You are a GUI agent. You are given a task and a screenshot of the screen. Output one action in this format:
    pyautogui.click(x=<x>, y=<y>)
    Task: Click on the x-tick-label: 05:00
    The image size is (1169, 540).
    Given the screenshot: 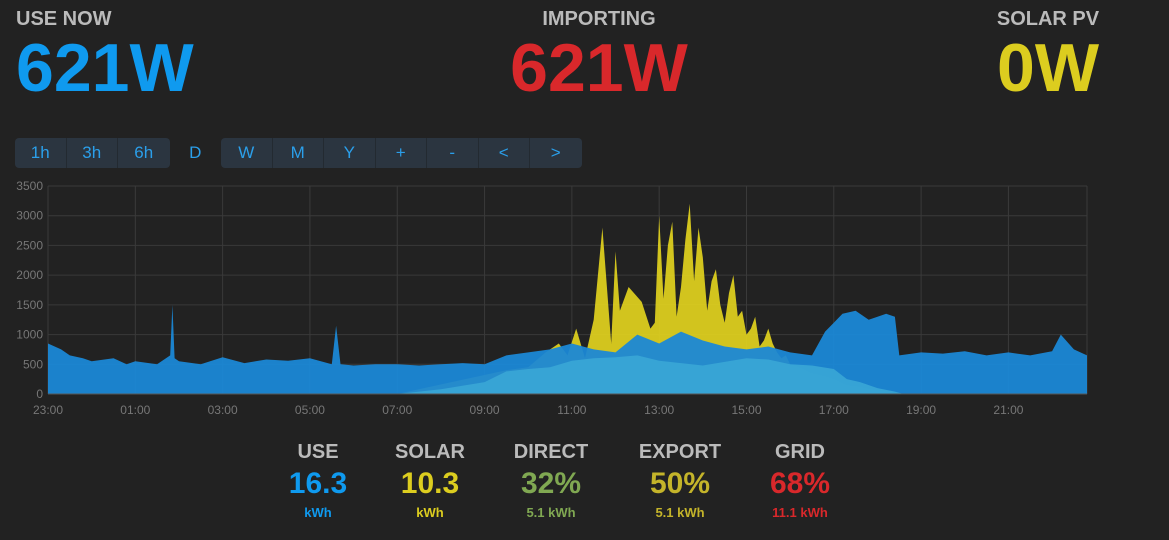 What is the action you would take?
    pyautogui.click(x=310, y=410)
    